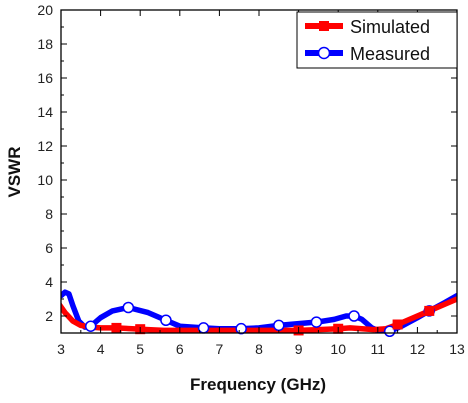  Describe the element at coordinates (49, 316) in the screenshot. I see `y-tick-label: 2` at that location.